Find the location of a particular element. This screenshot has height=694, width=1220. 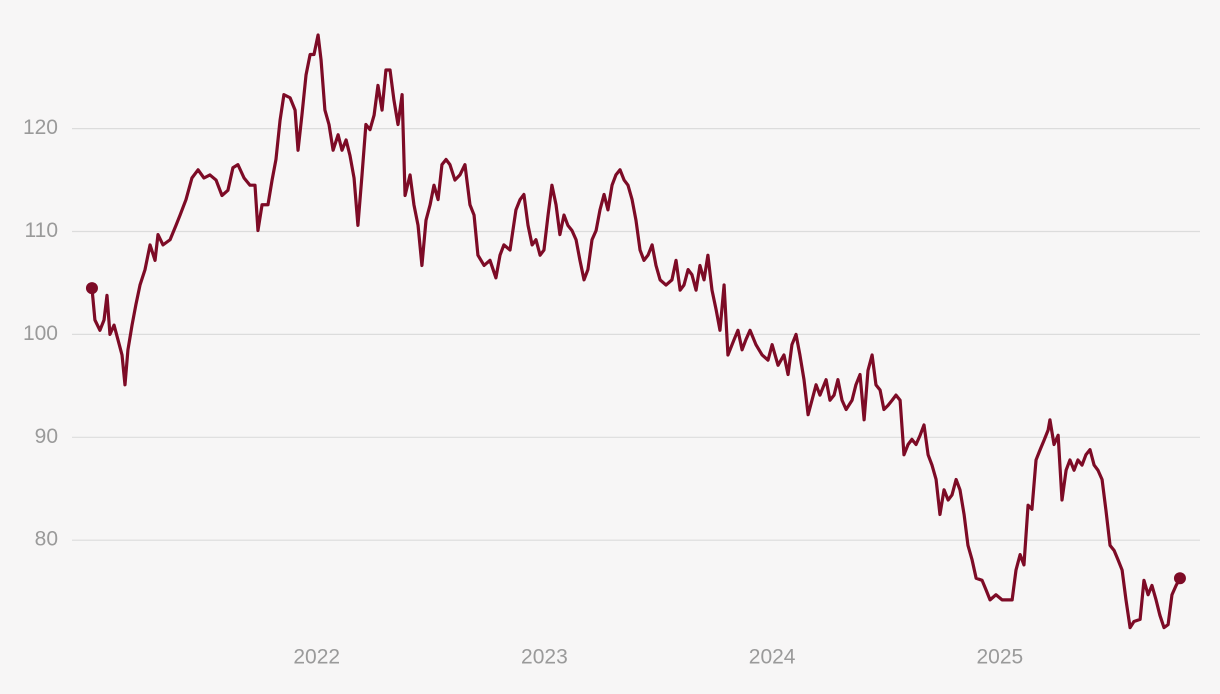

x-tick-label: 2023 is located at coordinates (544, 657).